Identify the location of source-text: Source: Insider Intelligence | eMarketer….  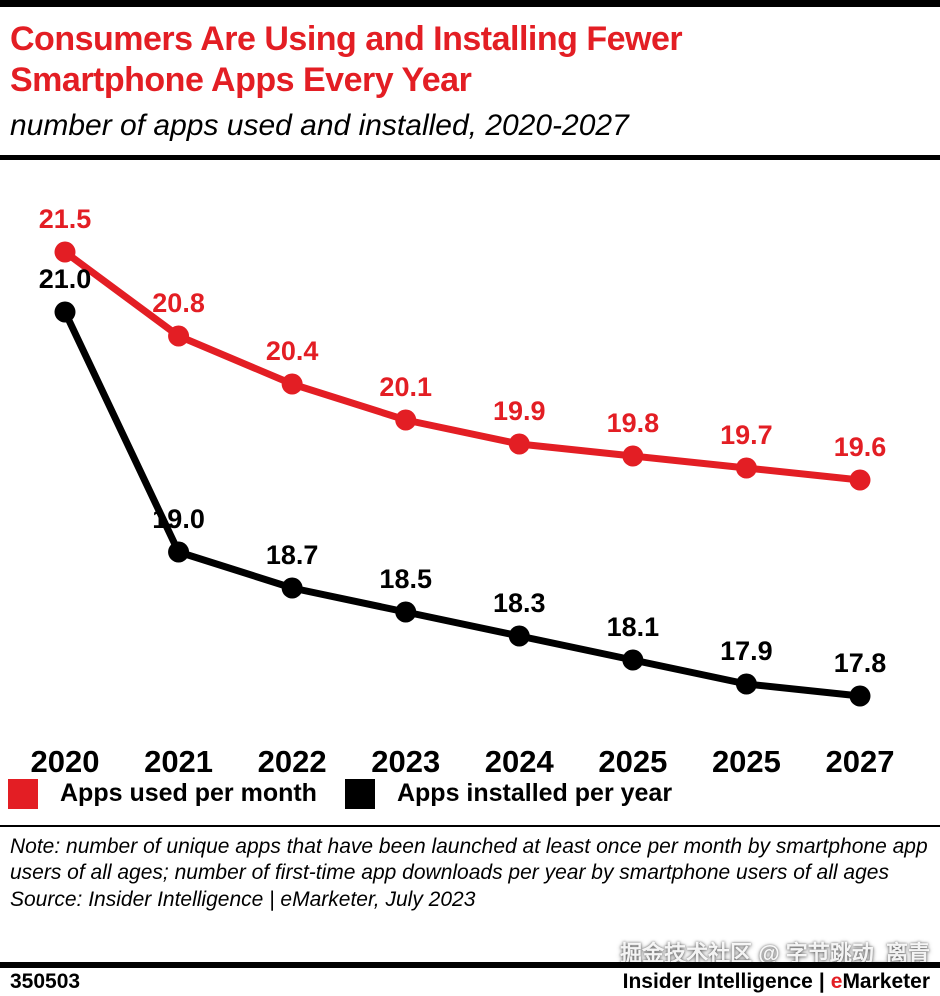
(243, 899).